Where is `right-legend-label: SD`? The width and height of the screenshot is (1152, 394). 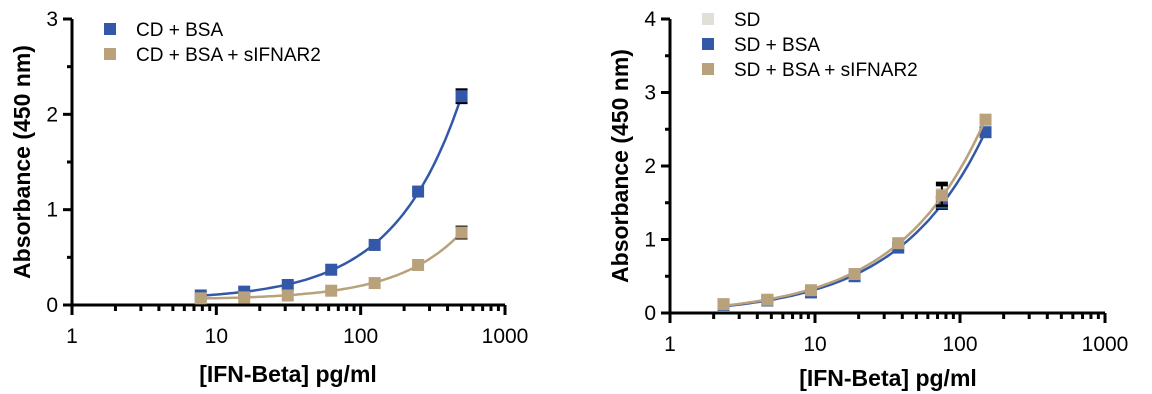
right-legend-label: SD is located at coordinates (747, 20).